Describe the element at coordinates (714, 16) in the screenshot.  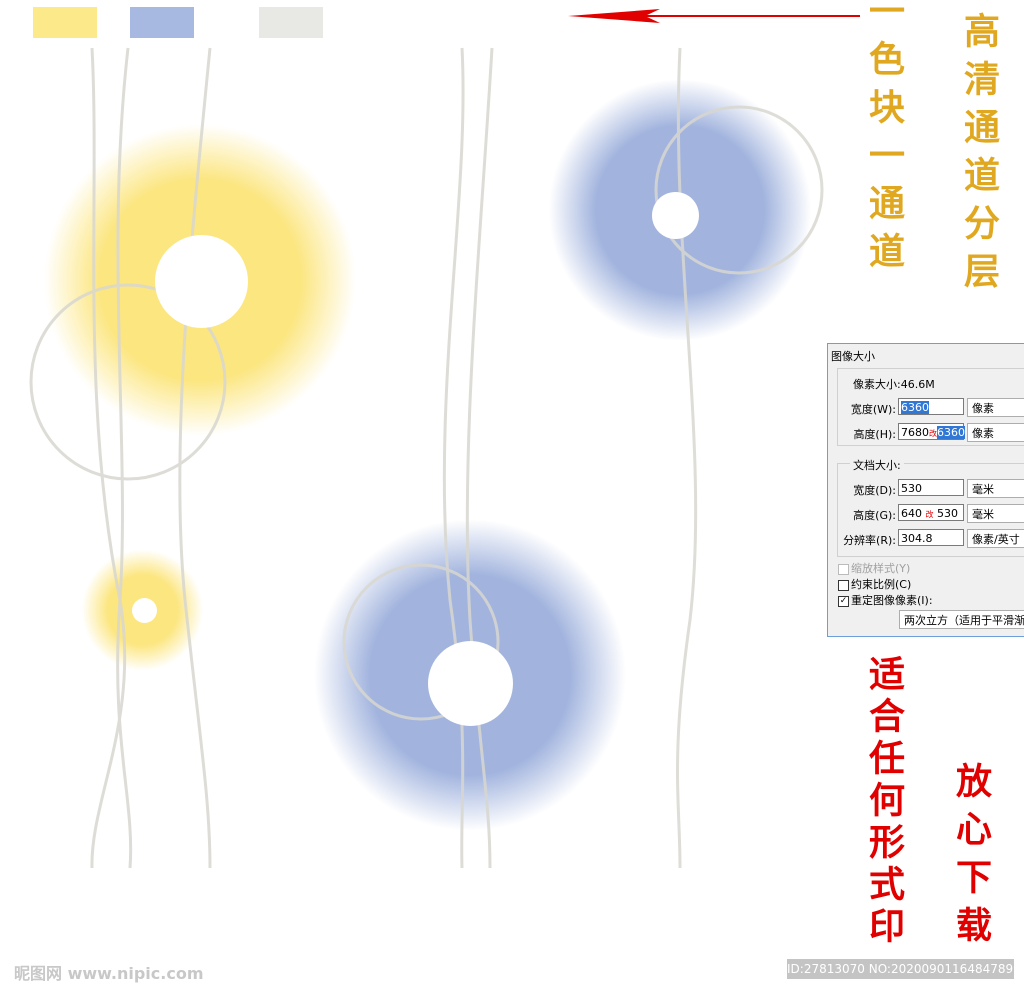
I see `arrow-left-icon` at that location.